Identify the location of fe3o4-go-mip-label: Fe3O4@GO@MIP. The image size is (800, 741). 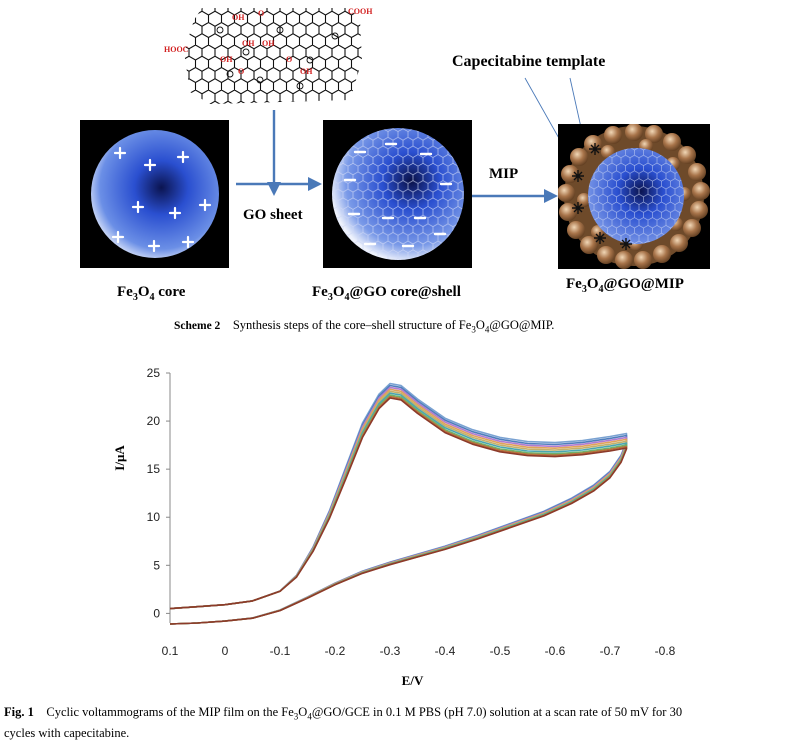
(625, 285).